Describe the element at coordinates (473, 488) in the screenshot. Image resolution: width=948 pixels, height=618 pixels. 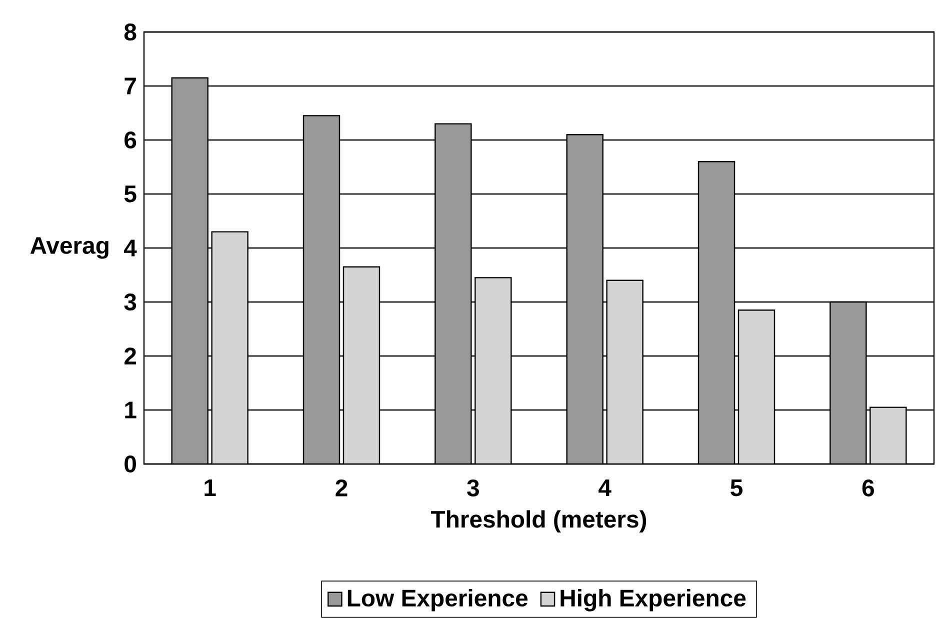
I see `x-tick-label: 3` at that location.